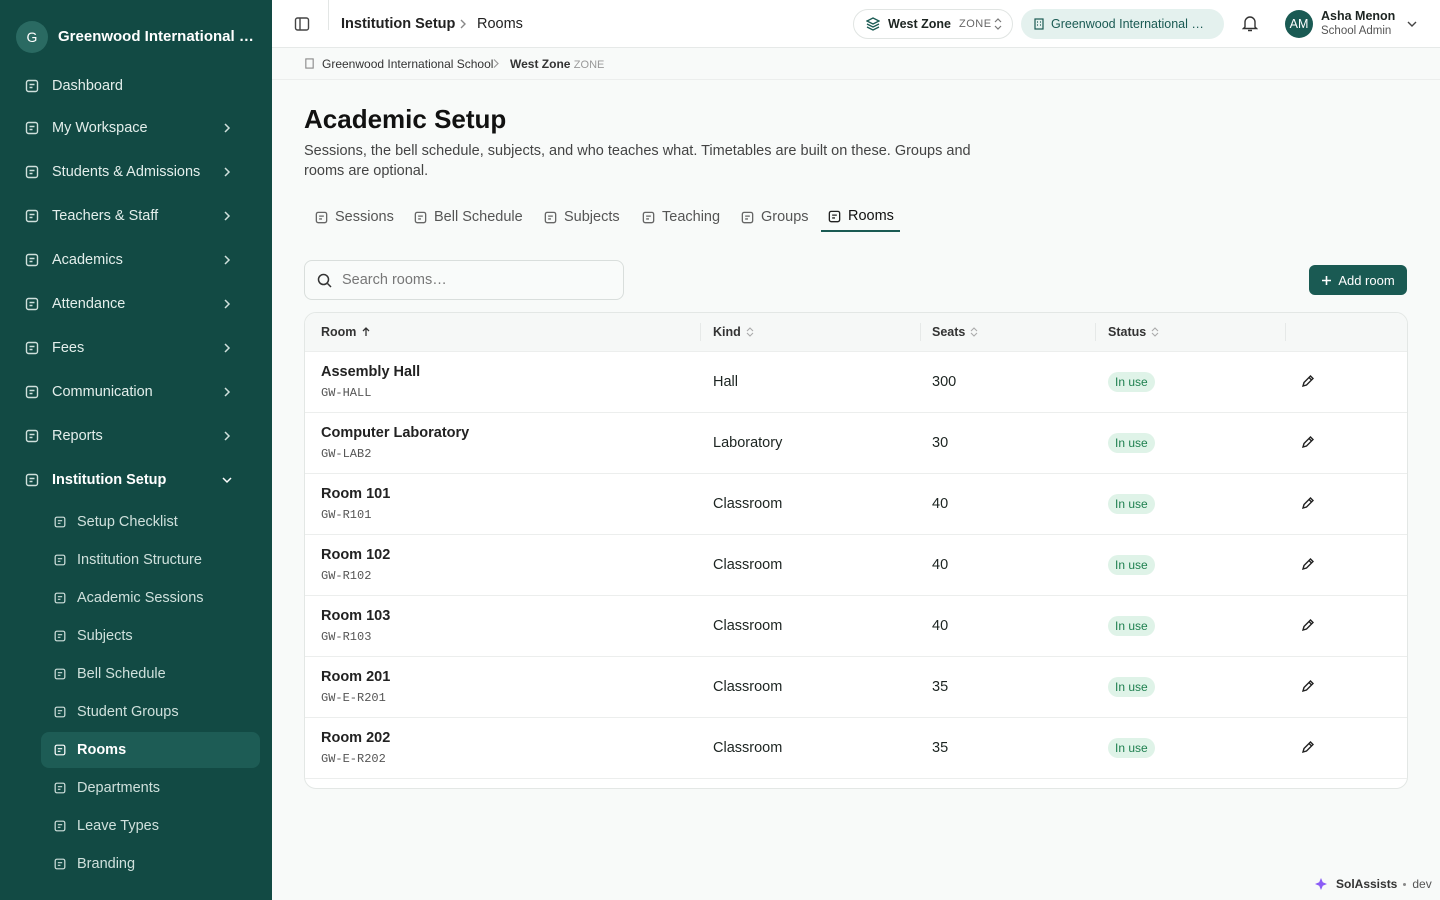  I want to click on nav-label: Communication, so click(102, 392).